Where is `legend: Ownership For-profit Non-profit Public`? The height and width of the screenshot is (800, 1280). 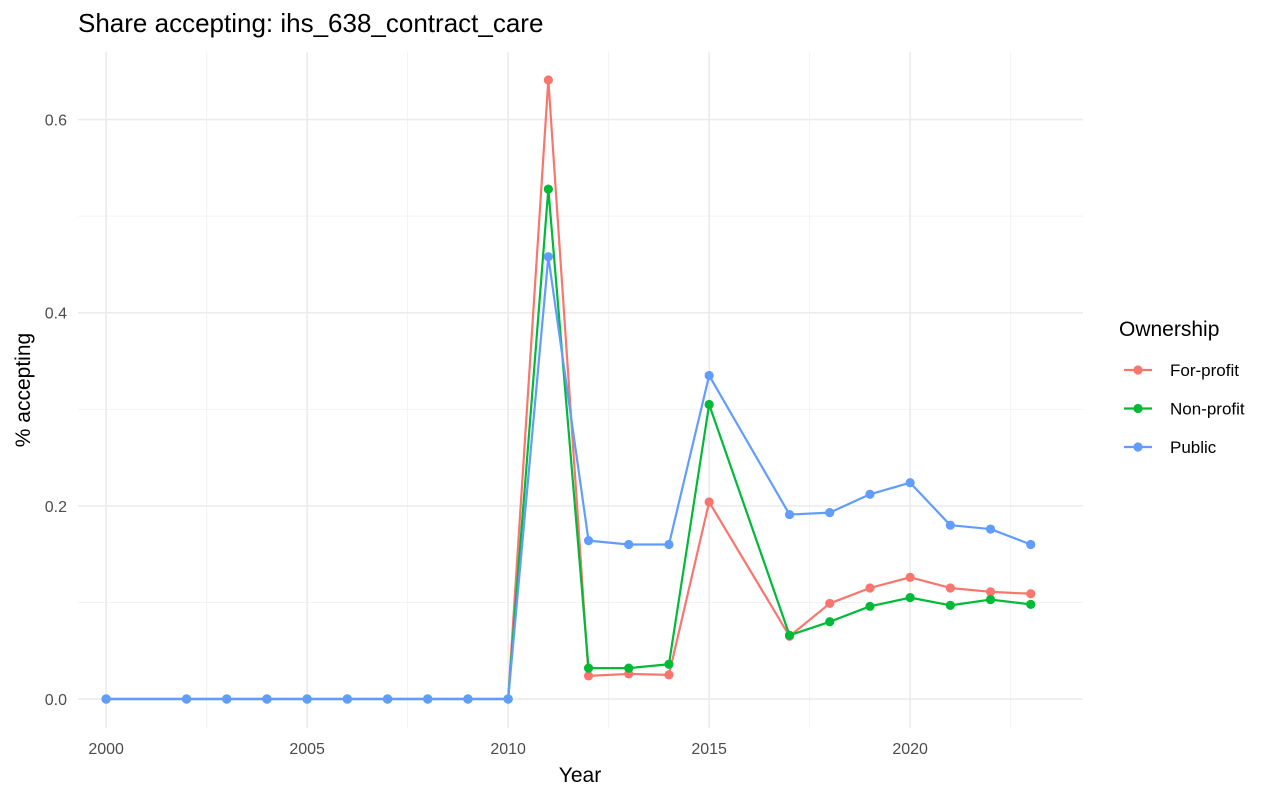 legend: Ownership For-profit Non-profit Public is located at coordinates (1182, 387).